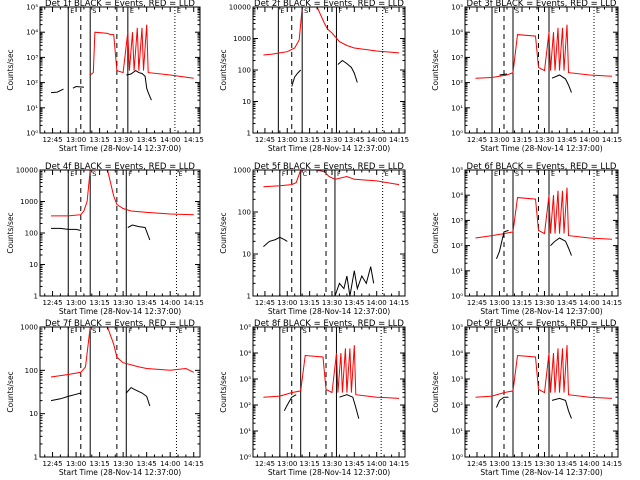  I want to click on marker-letter: C, so click(305, 174).